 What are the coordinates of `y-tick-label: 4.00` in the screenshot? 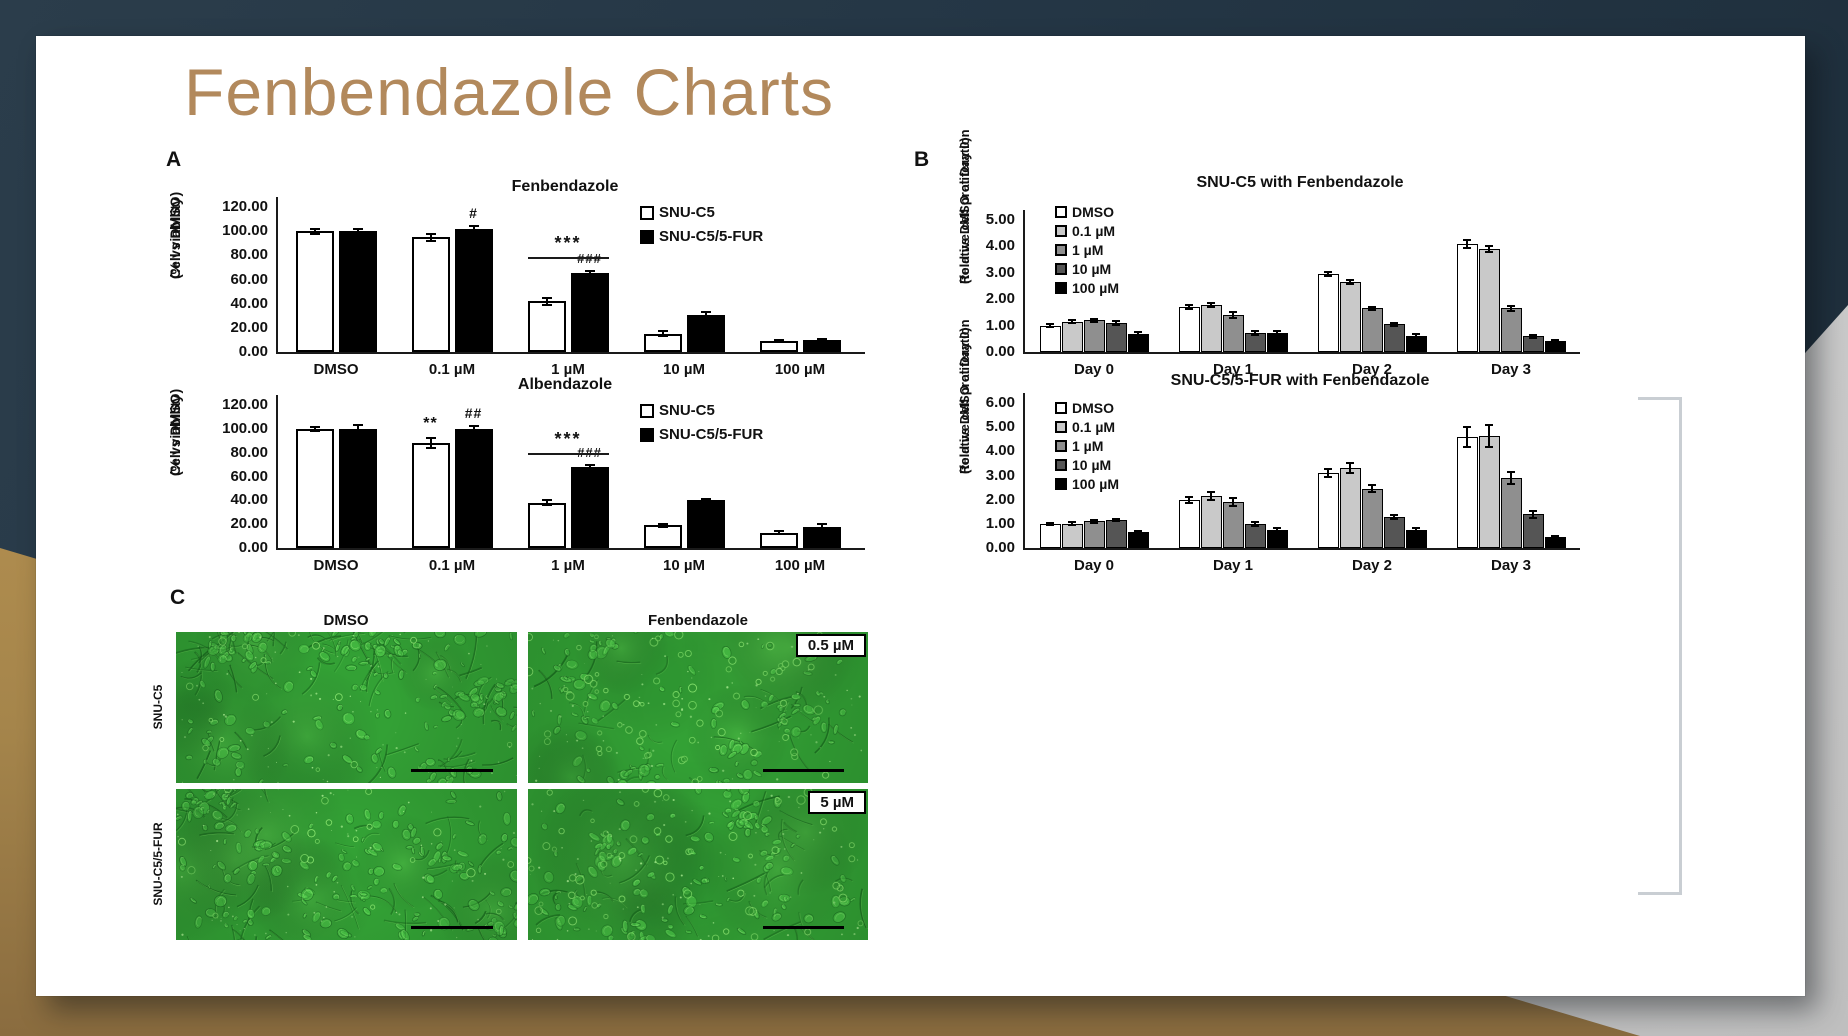 It's located at (1000, 246).